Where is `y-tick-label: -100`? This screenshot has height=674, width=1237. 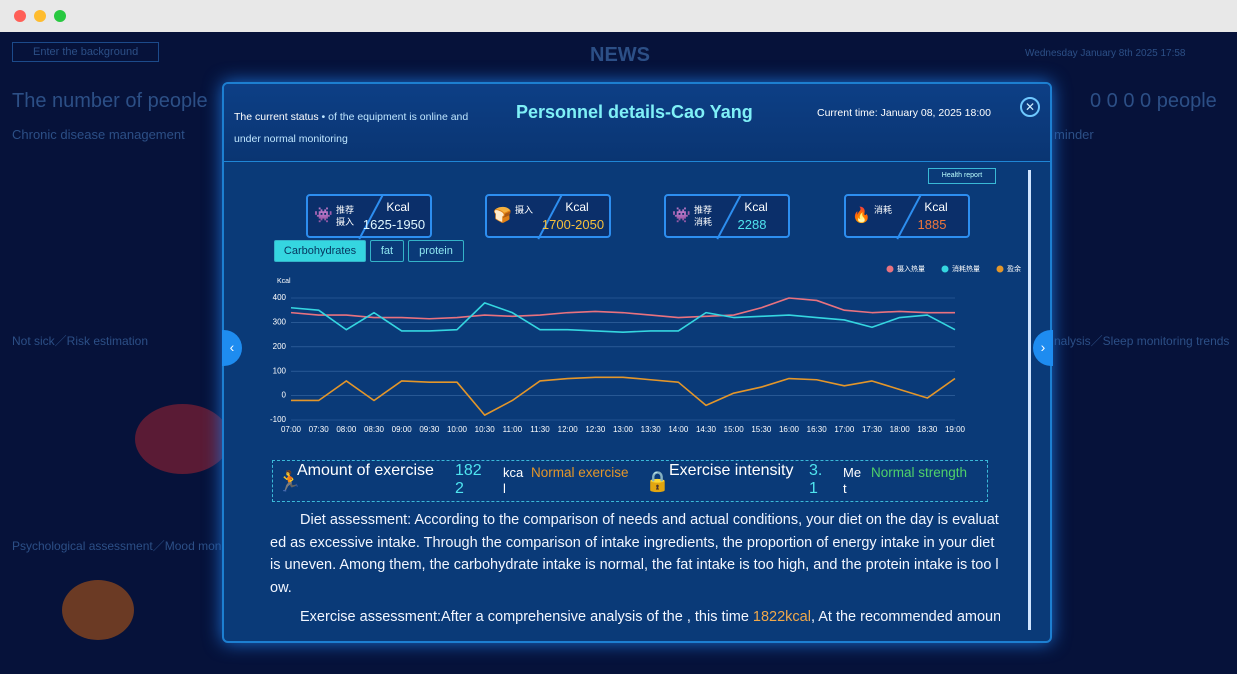 y-tick-label: -100 is located at coordinates (278, 419).